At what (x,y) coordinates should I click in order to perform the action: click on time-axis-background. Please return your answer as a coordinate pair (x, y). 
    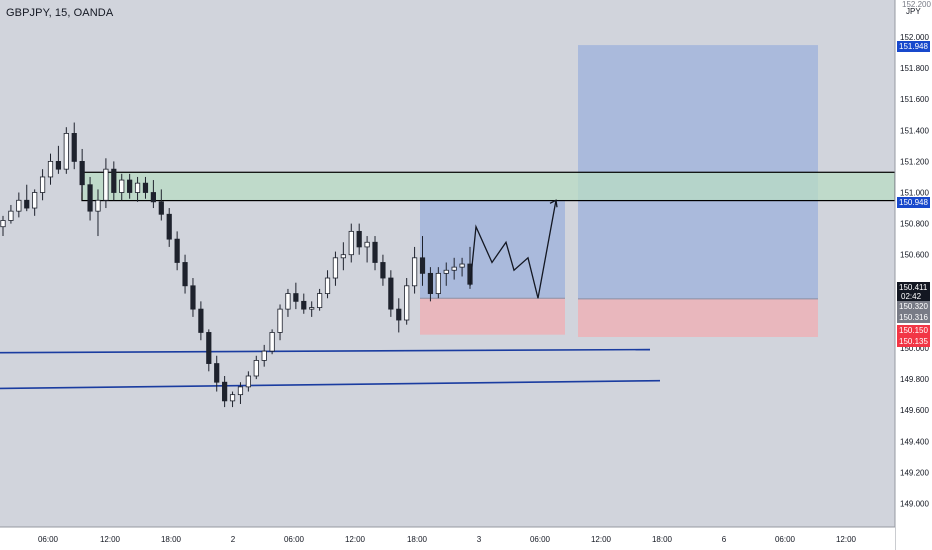
    Looking at the image, I should click on (447, 538).